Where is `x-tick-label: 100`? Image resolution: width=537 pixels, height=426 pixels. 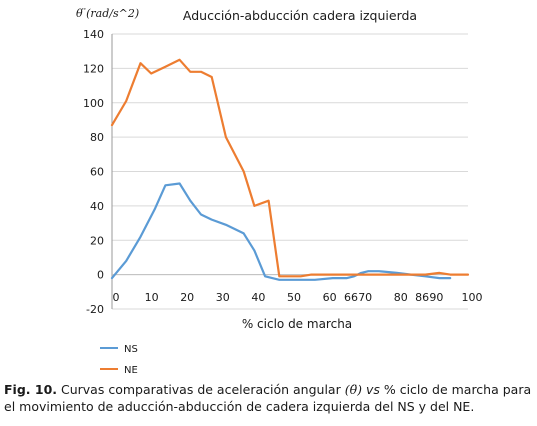
x-tick-label: 100 is located at coordinates (472, 297).